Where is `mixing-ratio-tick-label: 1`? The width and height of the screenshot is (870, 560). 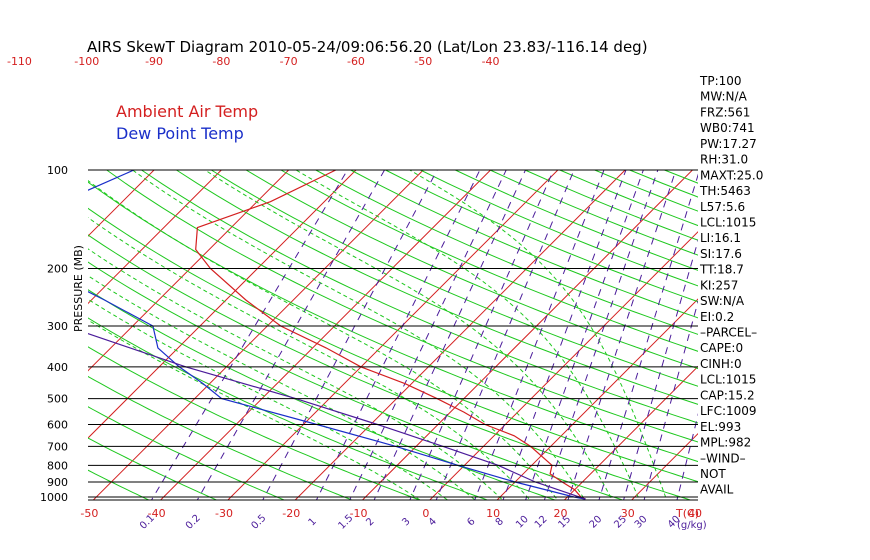 mixing-ratio-tick-label: 1 is located at coordinates (313, 522).